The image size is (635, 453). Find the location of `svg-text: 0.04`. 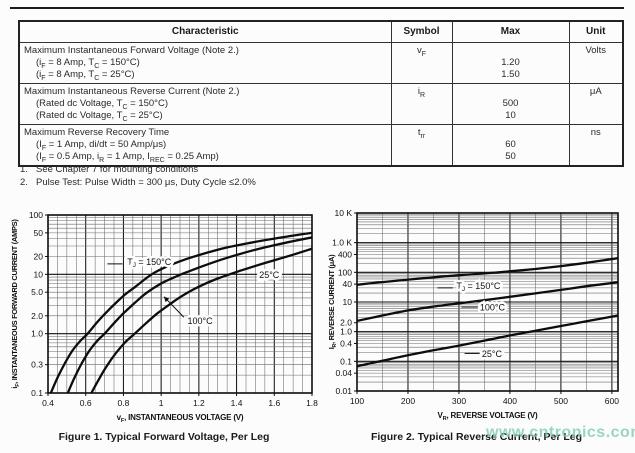

svg-text: 0.04 is located at coordinates (343, 373).